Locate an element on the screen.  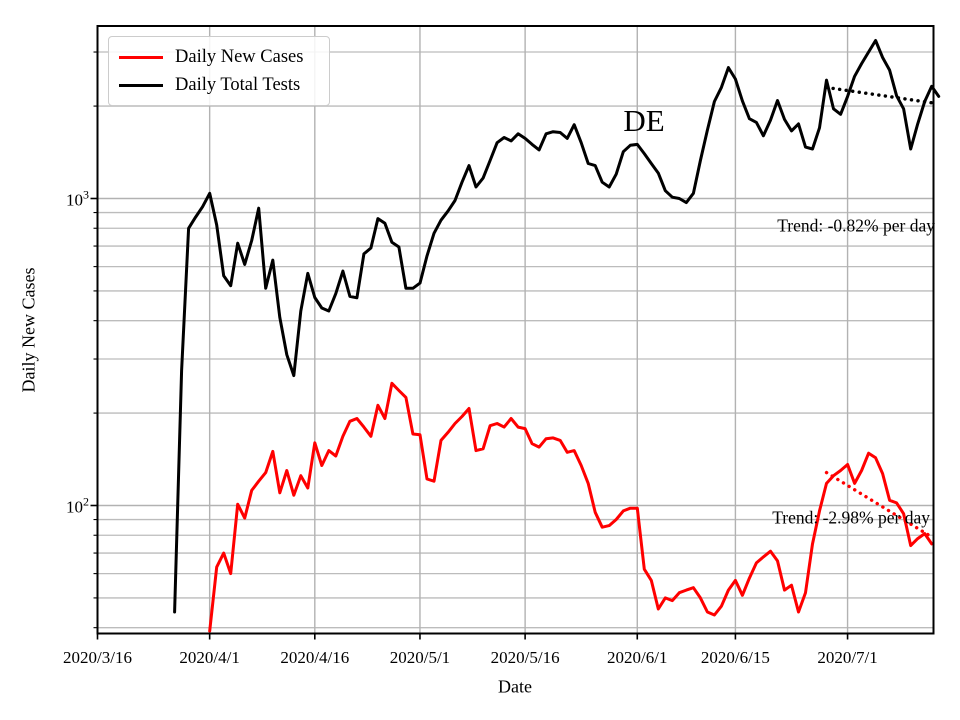
x-tick-label: 2020/6/15 is located at coordinates (735, 657).